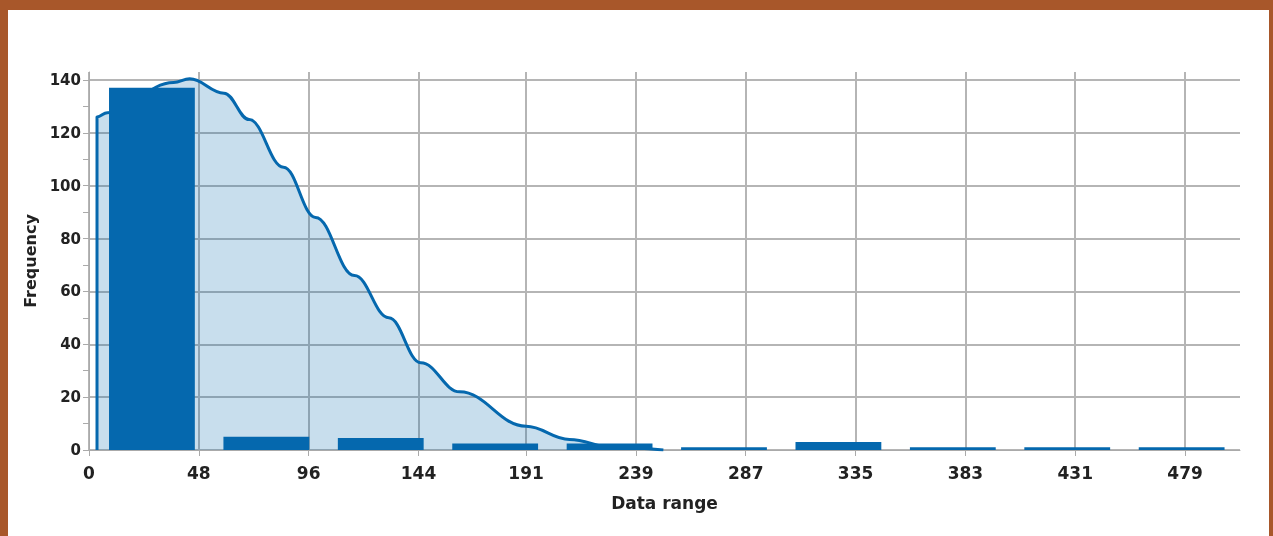 Image resolution: width=1273 pixels, height=536 pixels. What do you see at coordinates (308, 472) in the screenshot?
I see `x-tick-label: 96` at bounding box center [308, 472].